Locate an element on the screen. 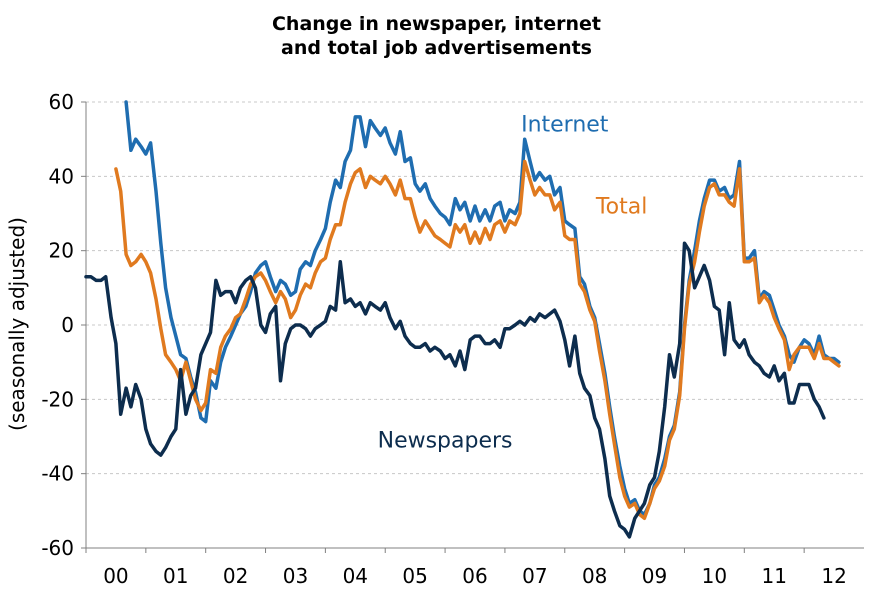 The width and height of the screenshot is (873, 609). y-axis-label: (seasonally adjusted) is located at coordinates (17, 324).